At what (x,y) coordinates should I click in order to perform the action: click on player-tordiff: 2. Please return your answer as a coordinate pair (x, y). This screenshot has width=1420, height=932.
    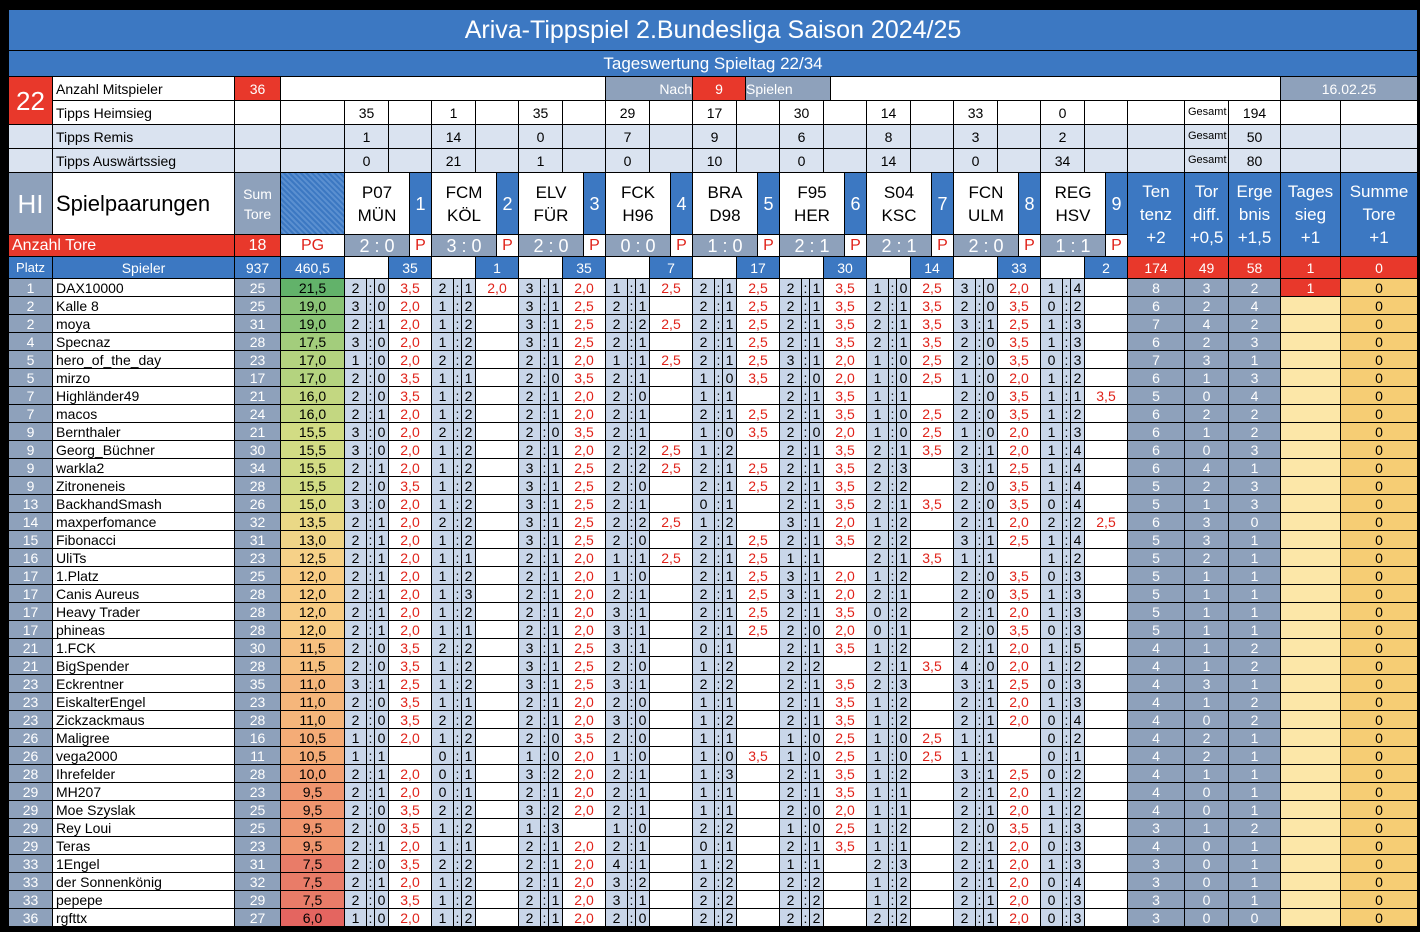
    Looking at the image, I should click on (1206, 413).